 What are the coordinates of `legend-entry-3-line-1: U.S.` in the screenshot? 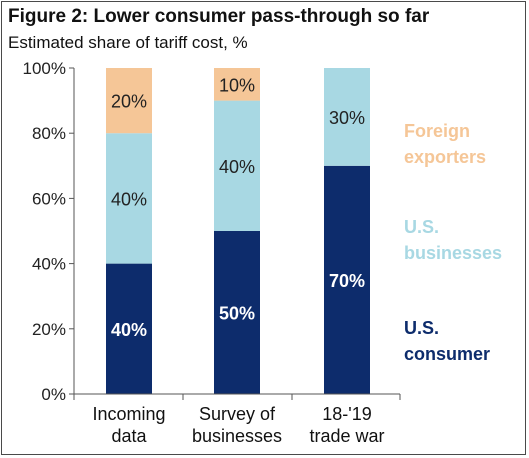 It's located at (421, 328).